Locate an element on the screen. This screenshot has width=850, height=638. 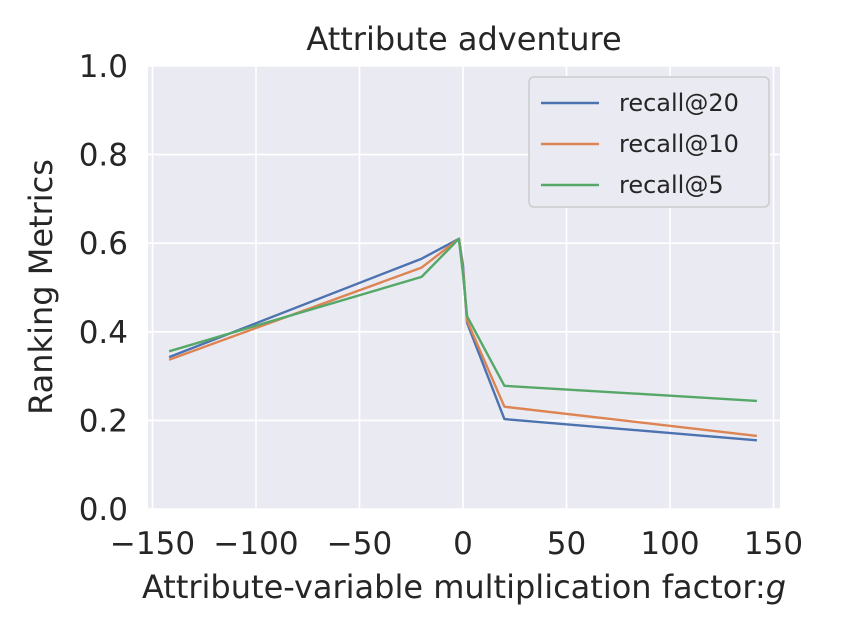
legend-label-recall@20: recall@20 is located at coordinates (679, 103).